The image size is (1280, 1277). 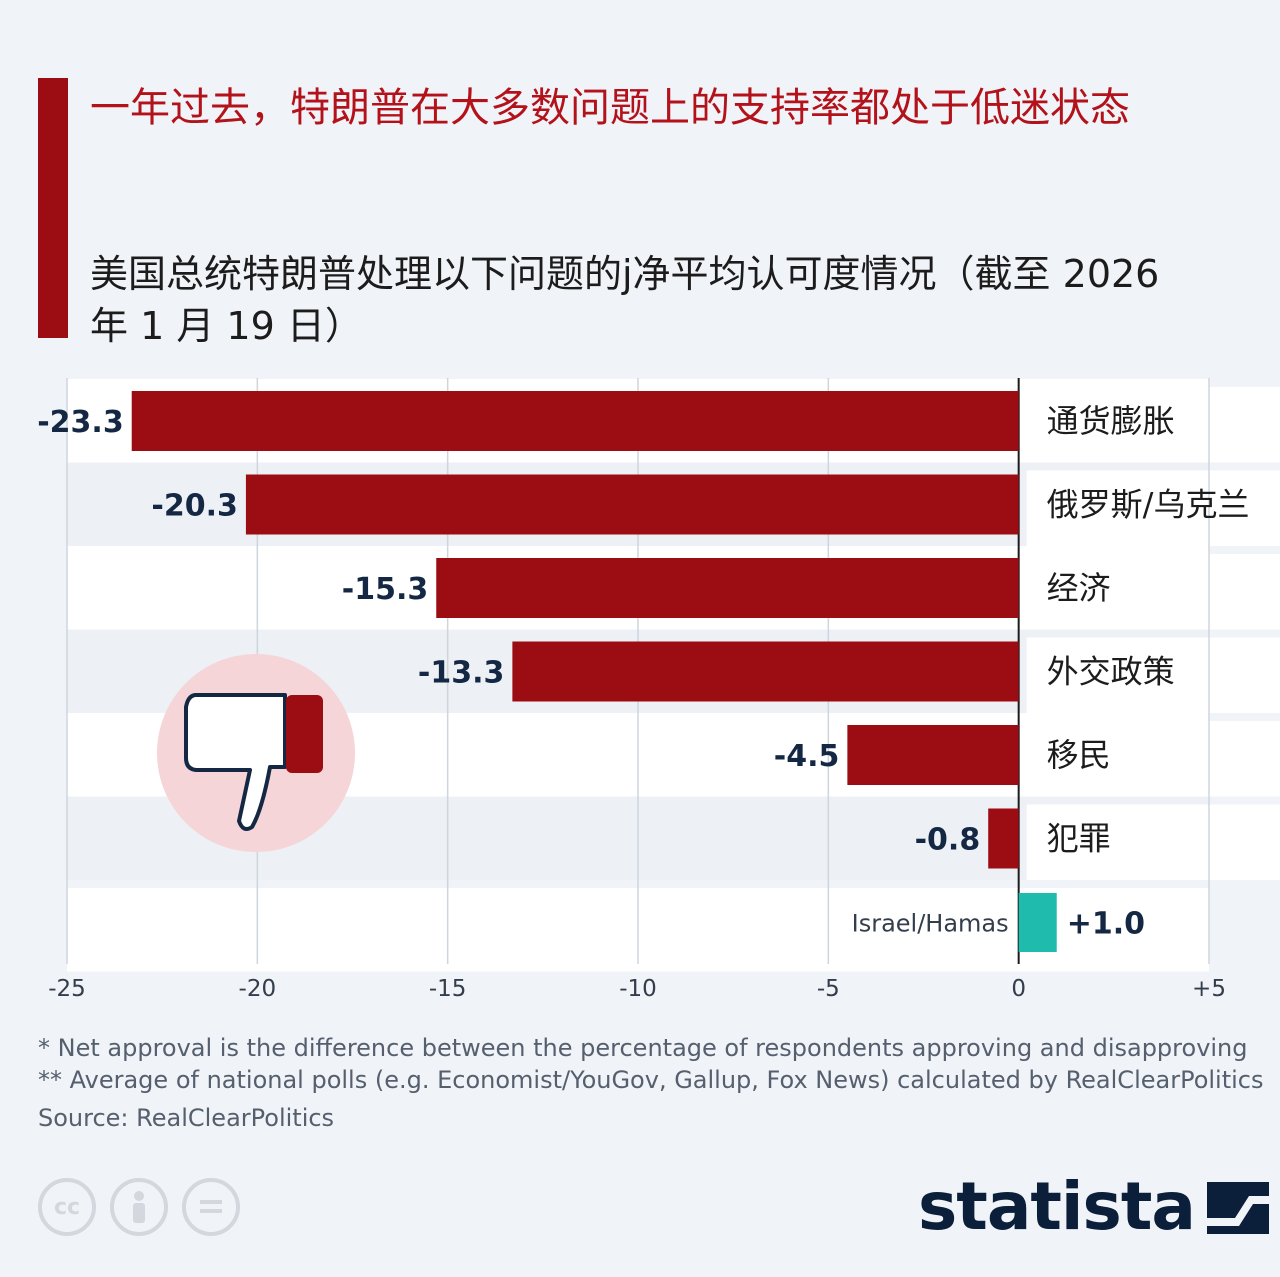 I want to click on value-label: -15.3, so click(x=385, y=589).